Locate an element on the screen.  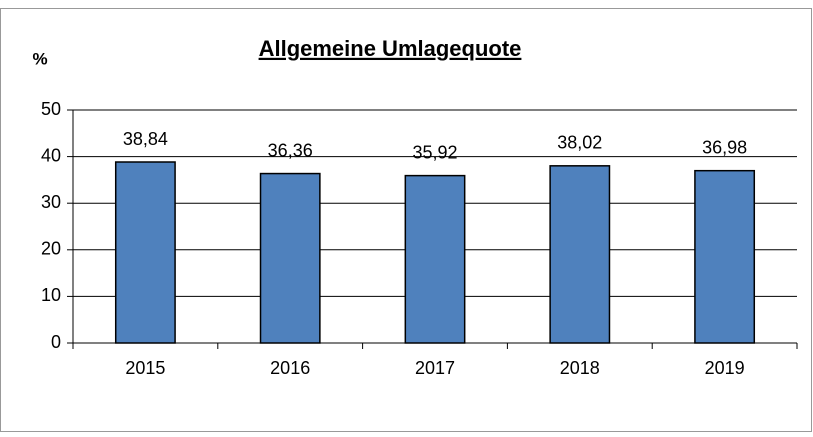
value-label: 35,92 is located at coordinates (434, 152).